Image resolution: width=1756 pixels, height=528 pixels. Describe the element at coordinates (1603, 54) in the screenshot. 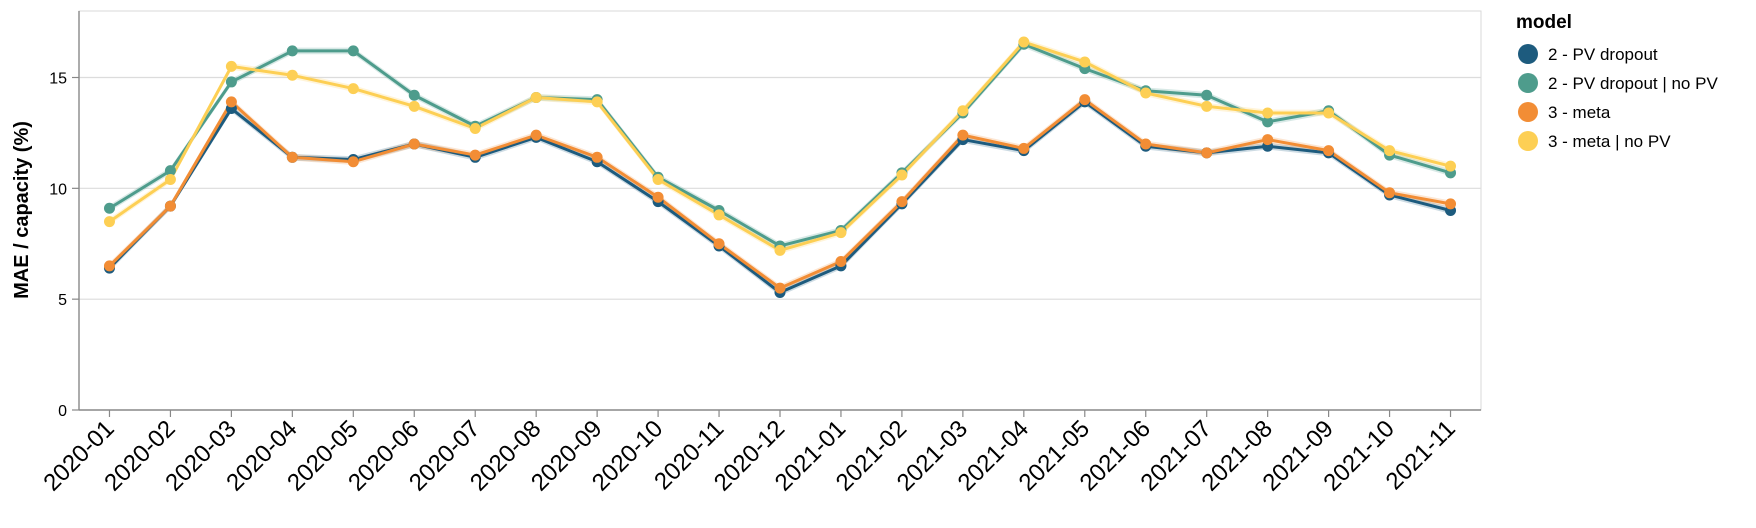

I see `legend-label: 2 - PV dropout` at that location.